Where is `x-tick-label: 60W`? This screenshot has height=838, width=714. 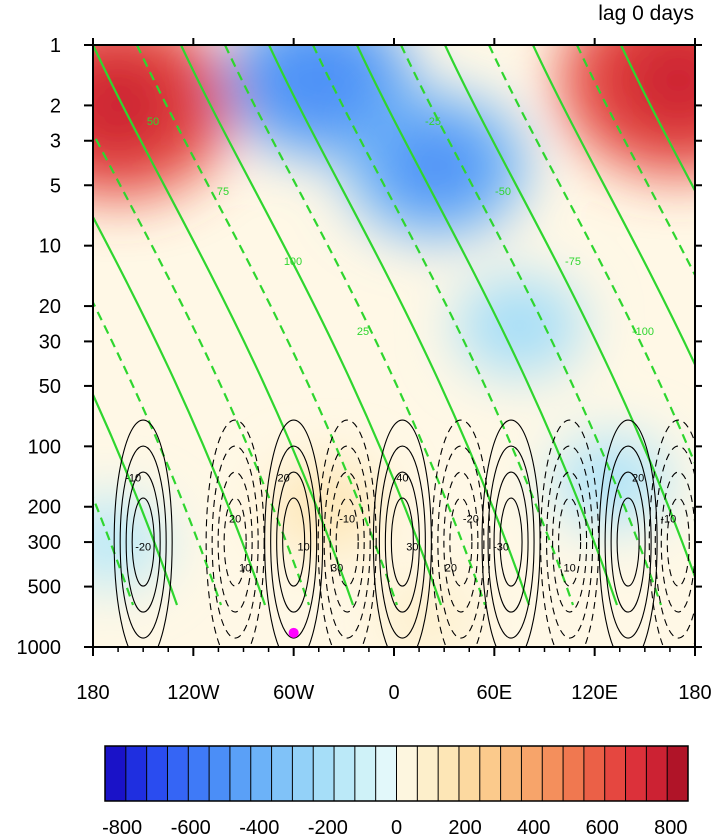
x-tick-label: 60W is located at coordinates (293, 693).